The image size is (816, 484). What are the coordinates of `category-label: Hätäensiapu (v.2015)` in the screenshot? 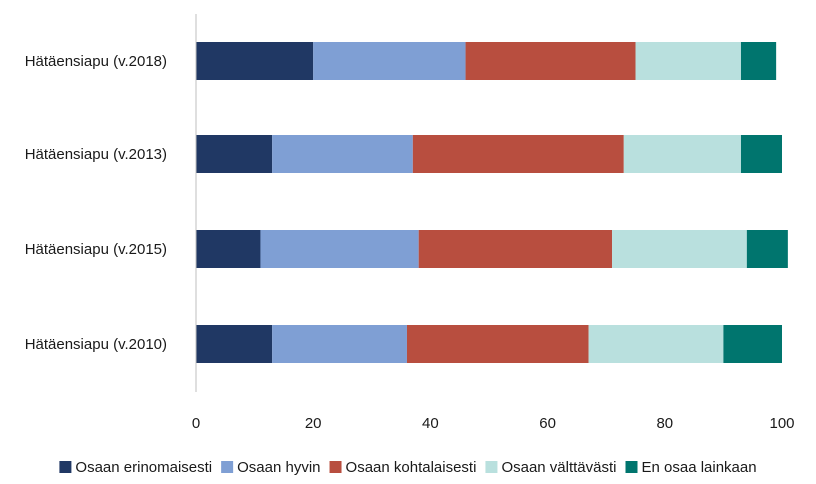 It's located at (96, 249).